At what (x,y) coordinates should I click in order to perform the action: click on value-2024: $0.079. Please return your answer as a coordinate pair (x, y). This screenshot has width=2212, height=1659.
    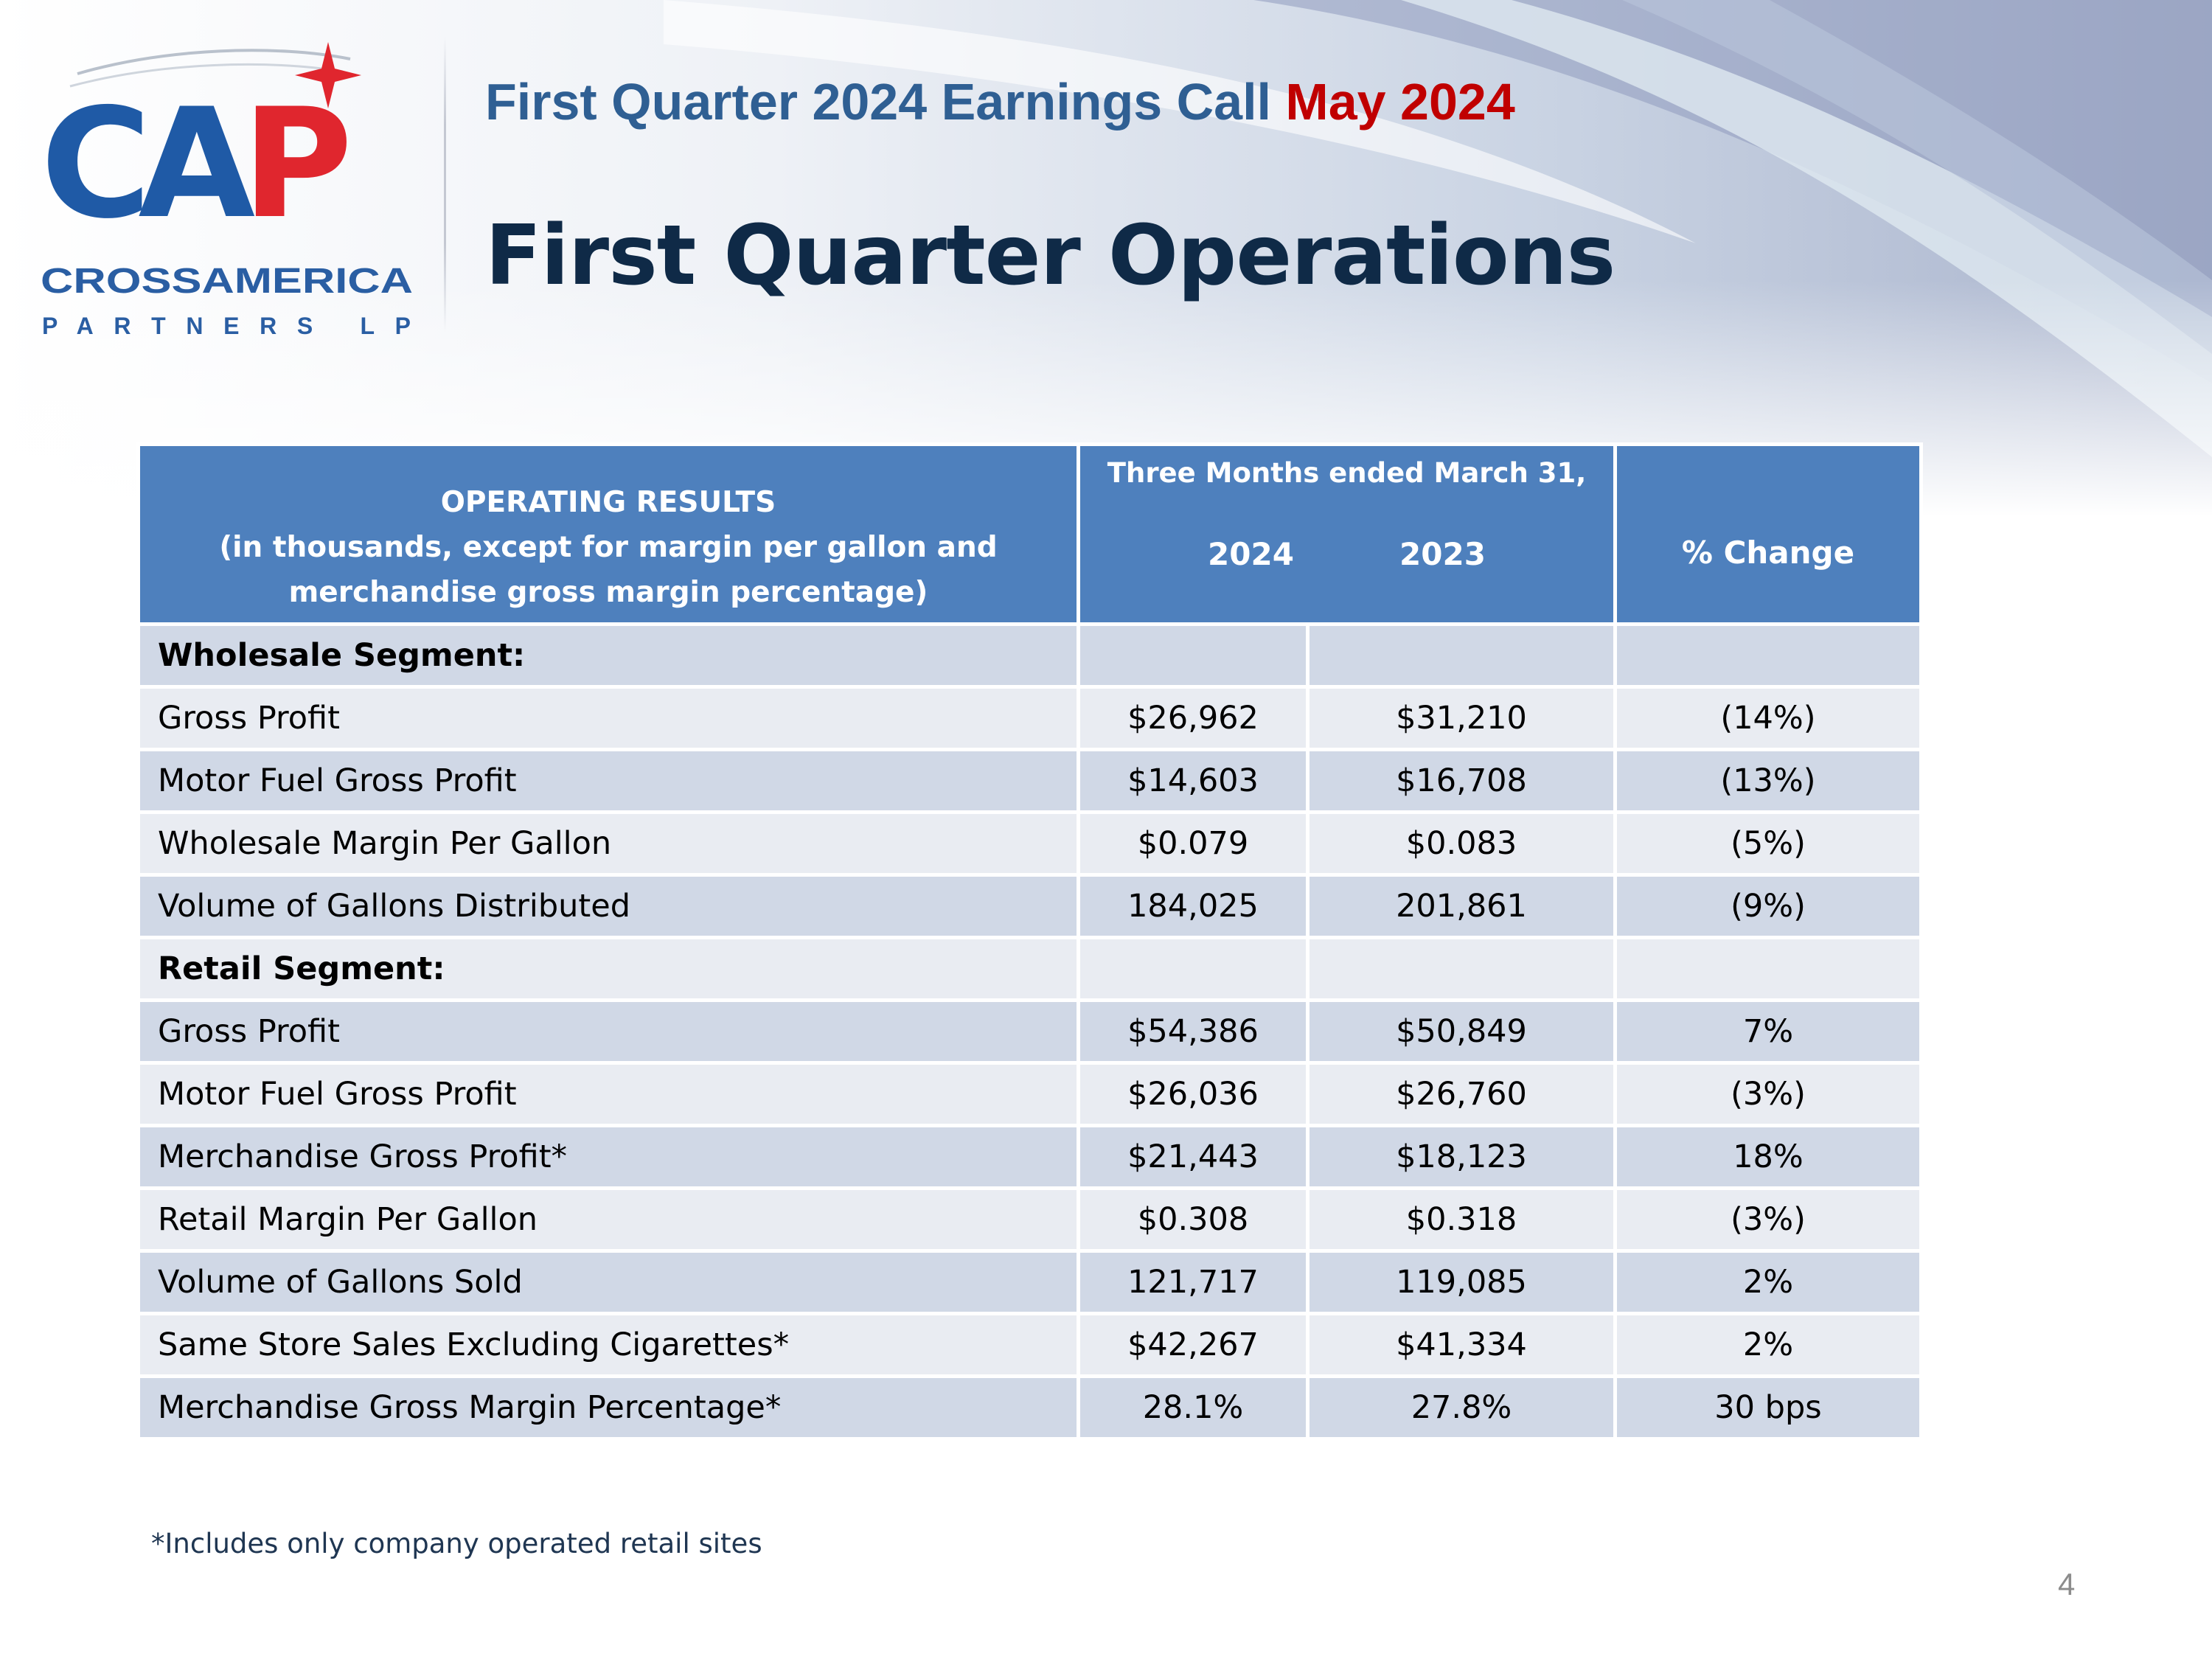
    Looking at the image, I should click on (1193, 843).